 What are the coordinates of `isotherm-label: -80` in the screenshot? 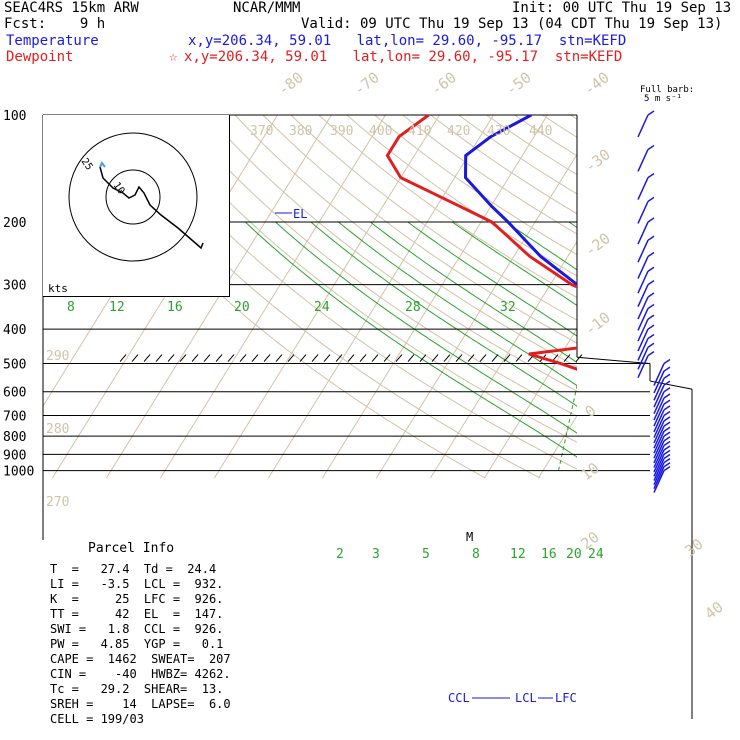 It's located at (290, 83).